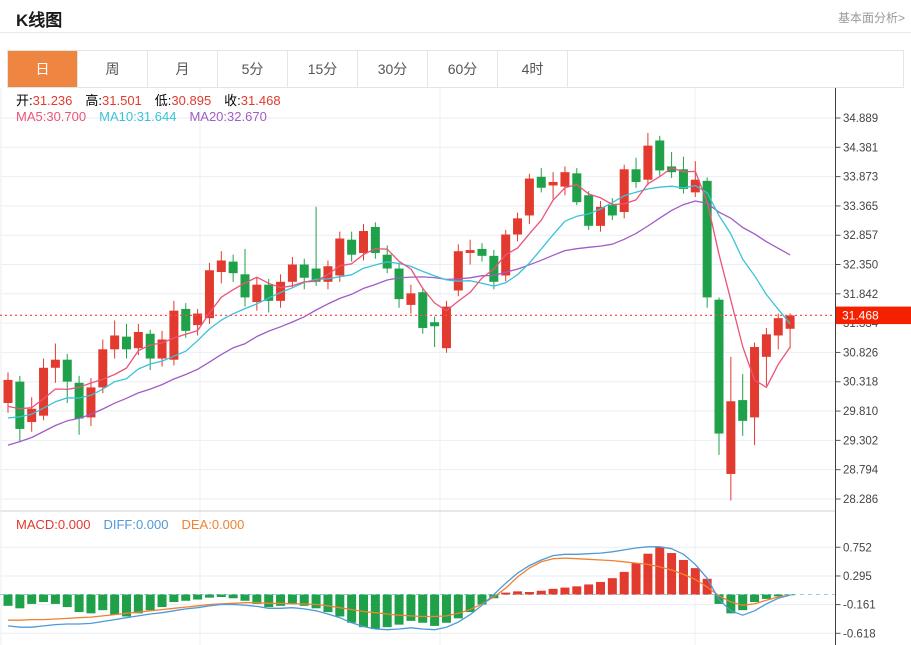 The image size is (911, 645). I want to click on tab-period-周: 周, so click(113, 69).